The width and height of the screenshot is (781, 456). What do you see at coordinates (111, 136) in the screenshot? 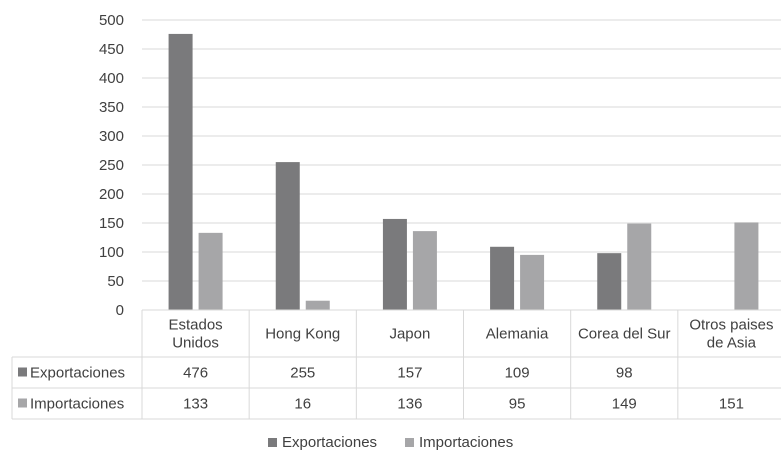
I see `y-tick-label: 300` at bounding box center [111, 136].